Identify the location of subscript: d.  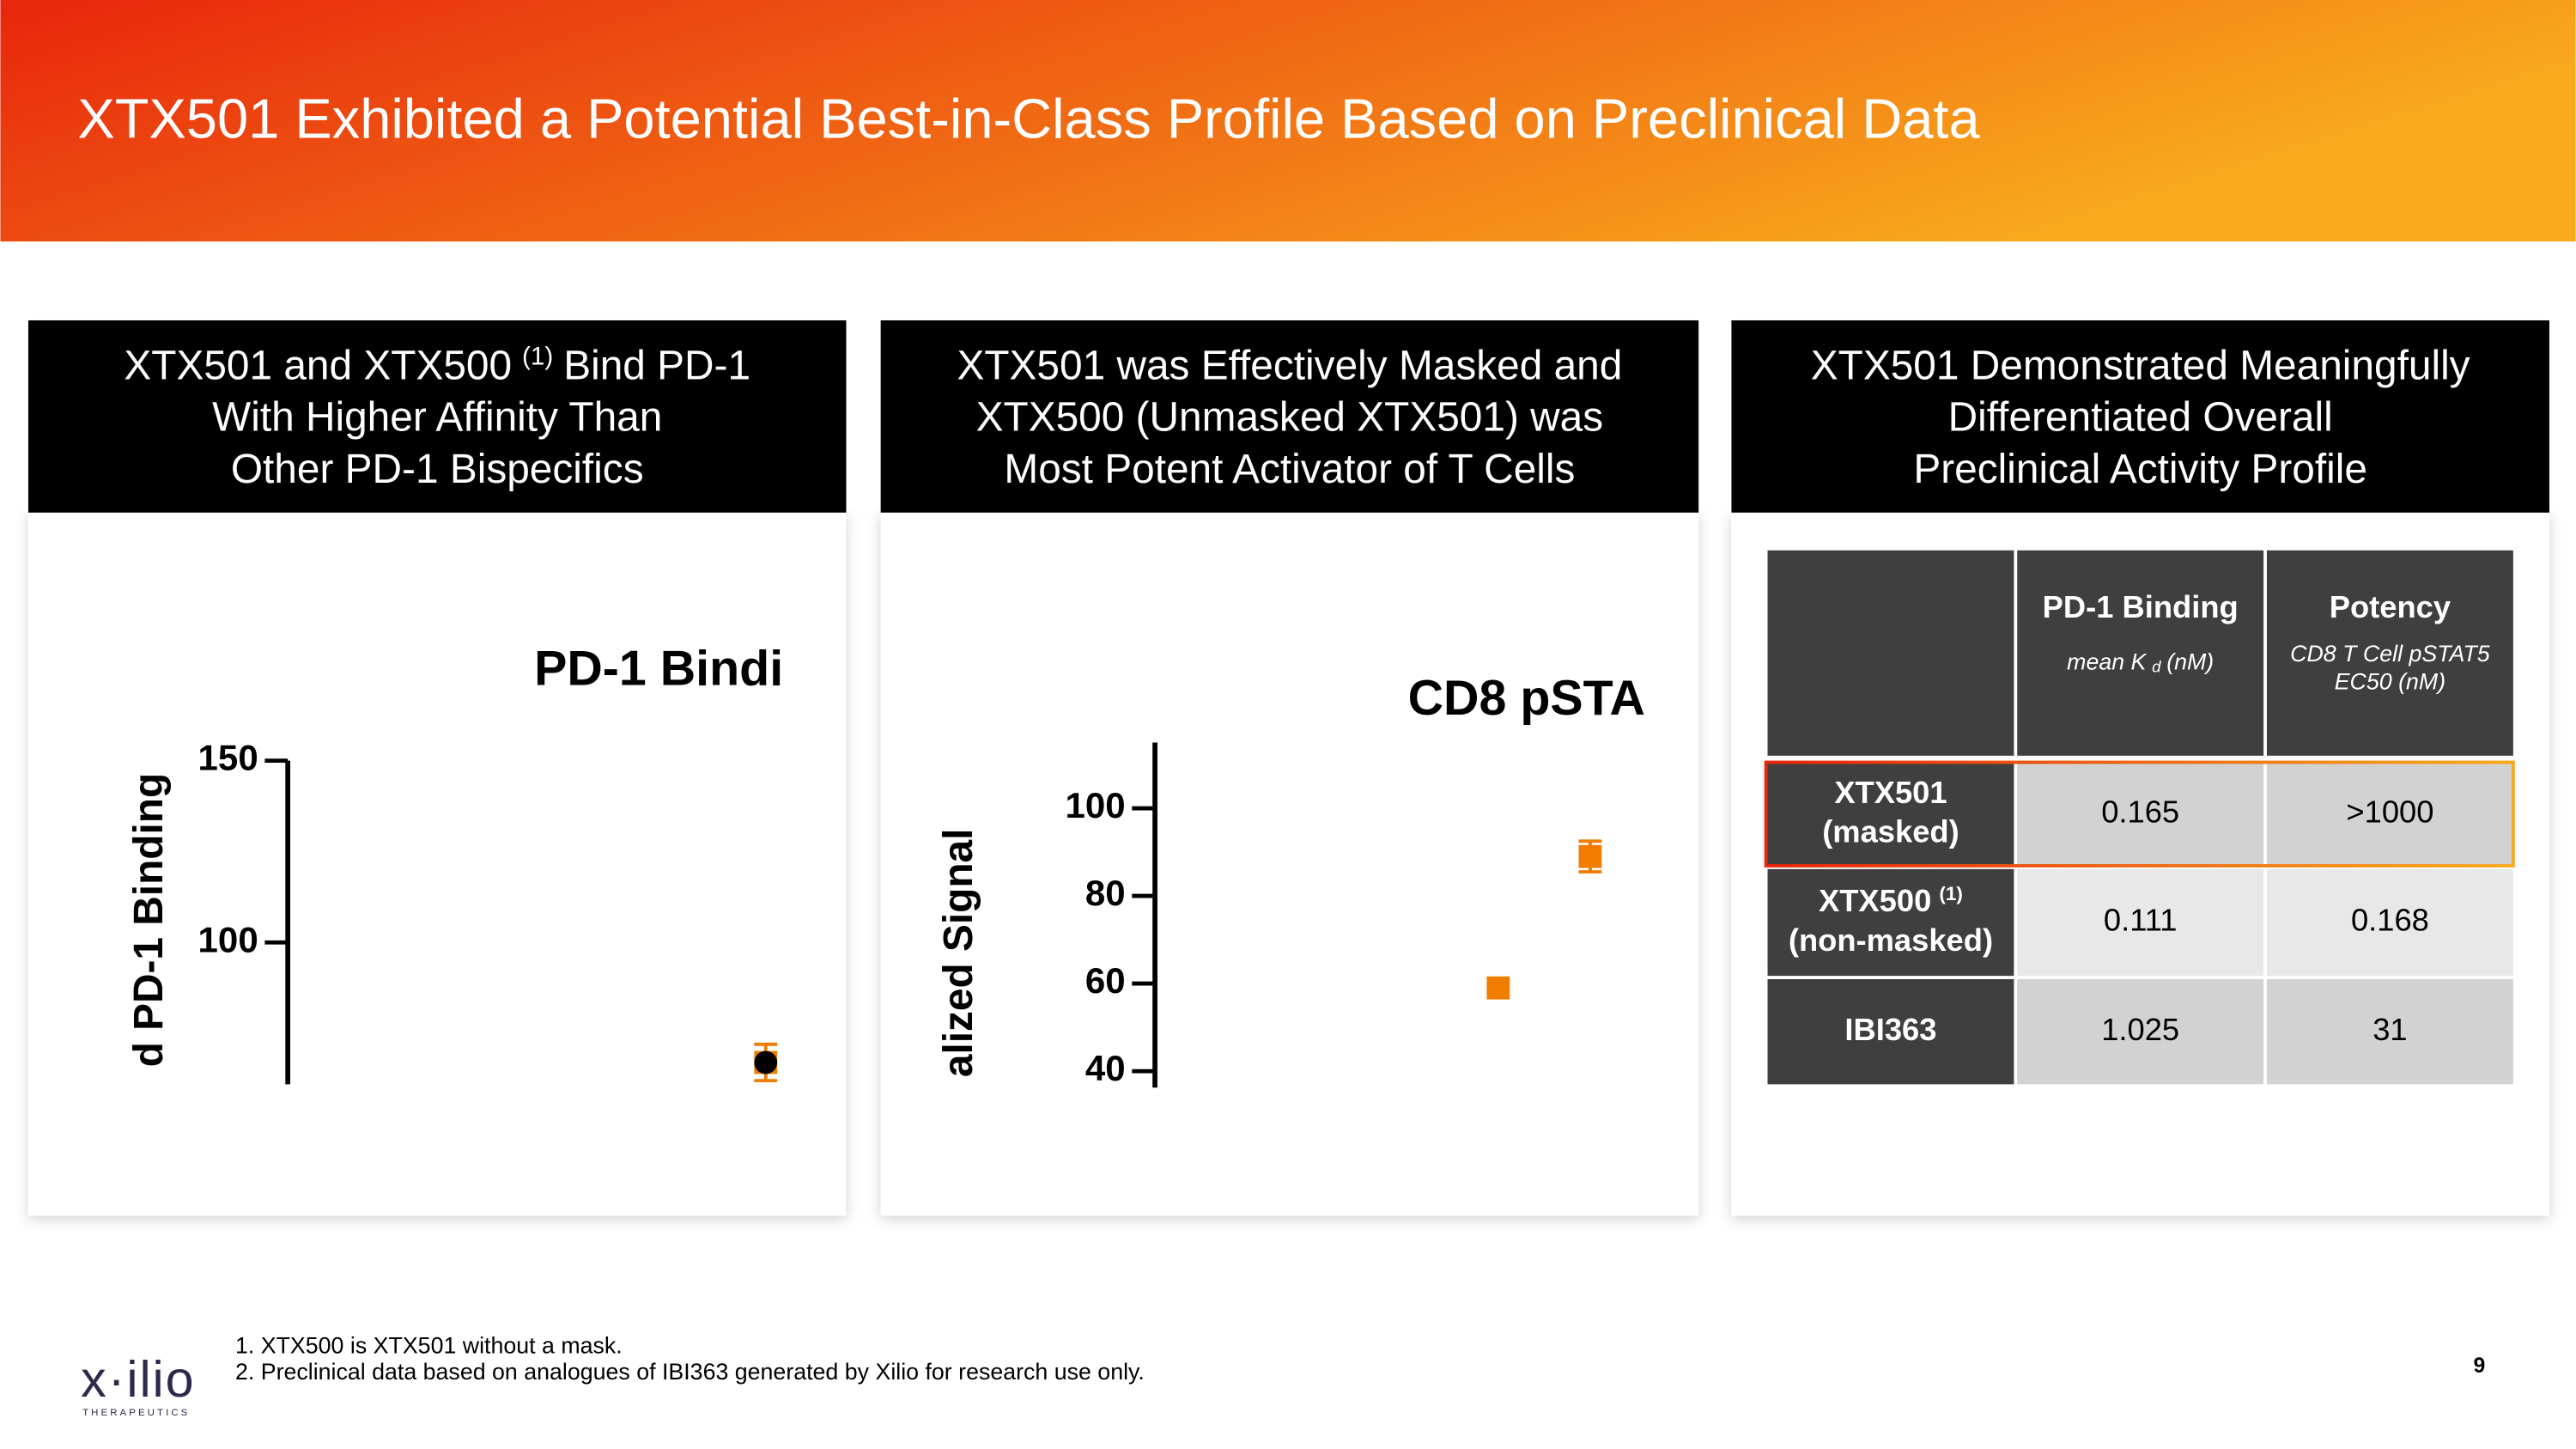
(2156, 666).